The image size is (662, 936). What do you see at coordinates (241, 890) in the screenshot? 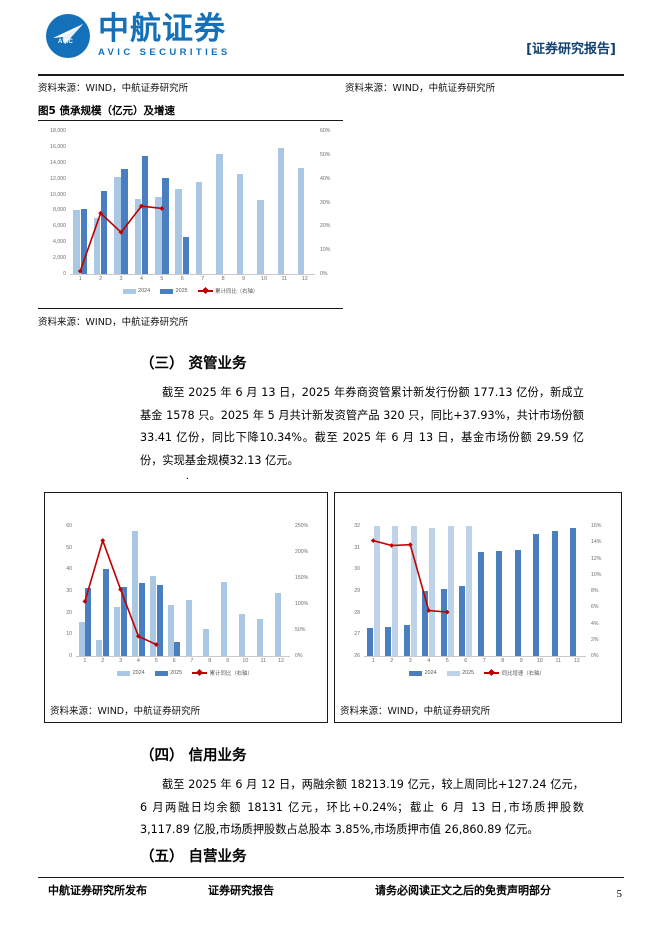
I see `footer-report-type: 证券研究报告` at bounding box center [241, 890].